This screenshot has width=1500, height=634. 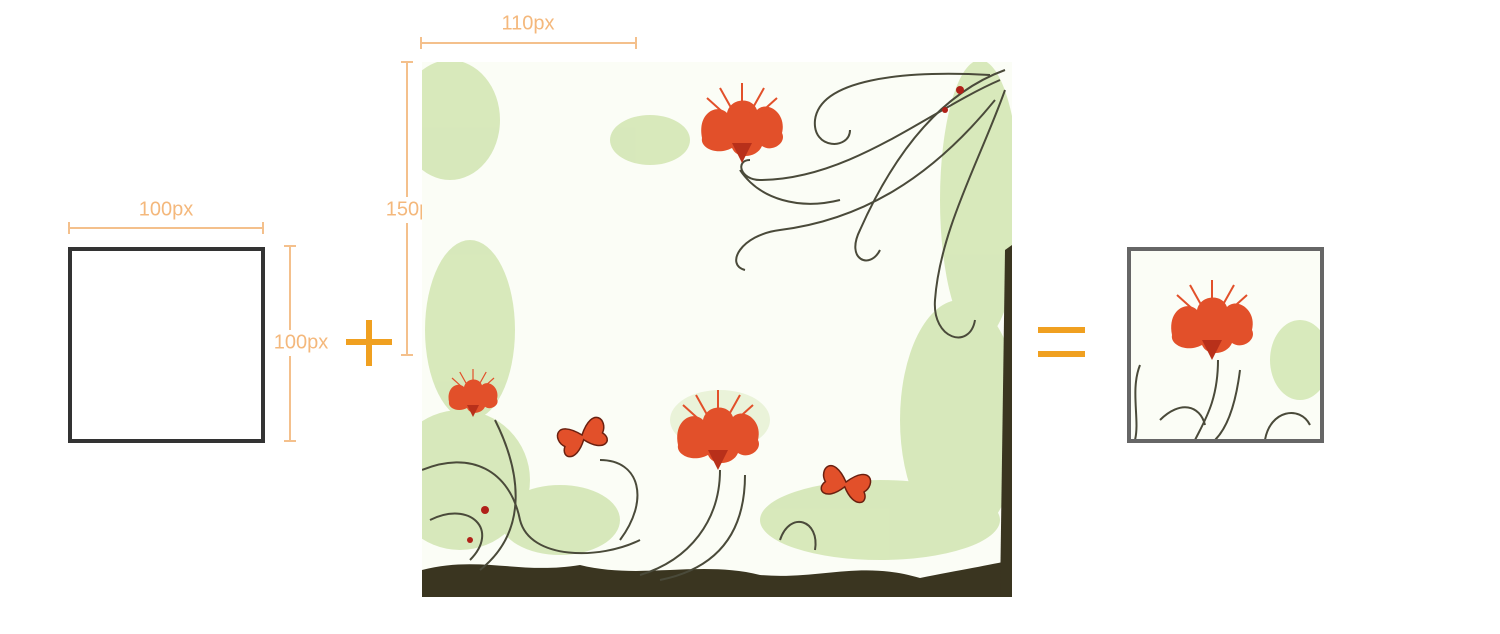 I want to click on height-dimension, so click(x=301, y=343).